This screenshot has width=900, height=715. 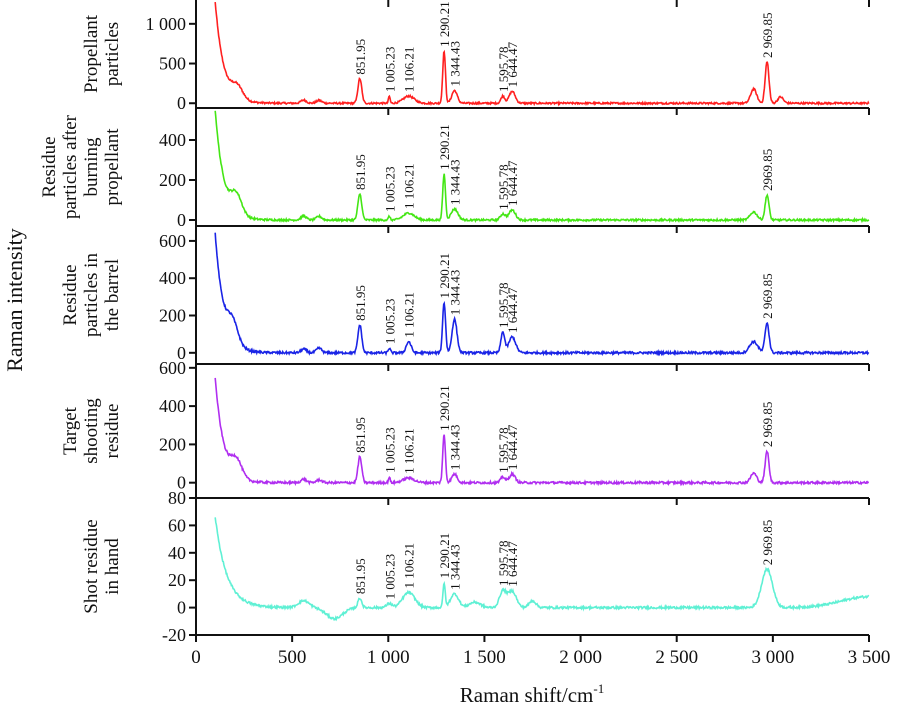 I want to click on y-tick-label: 1 000, so click(x=166, y=24).